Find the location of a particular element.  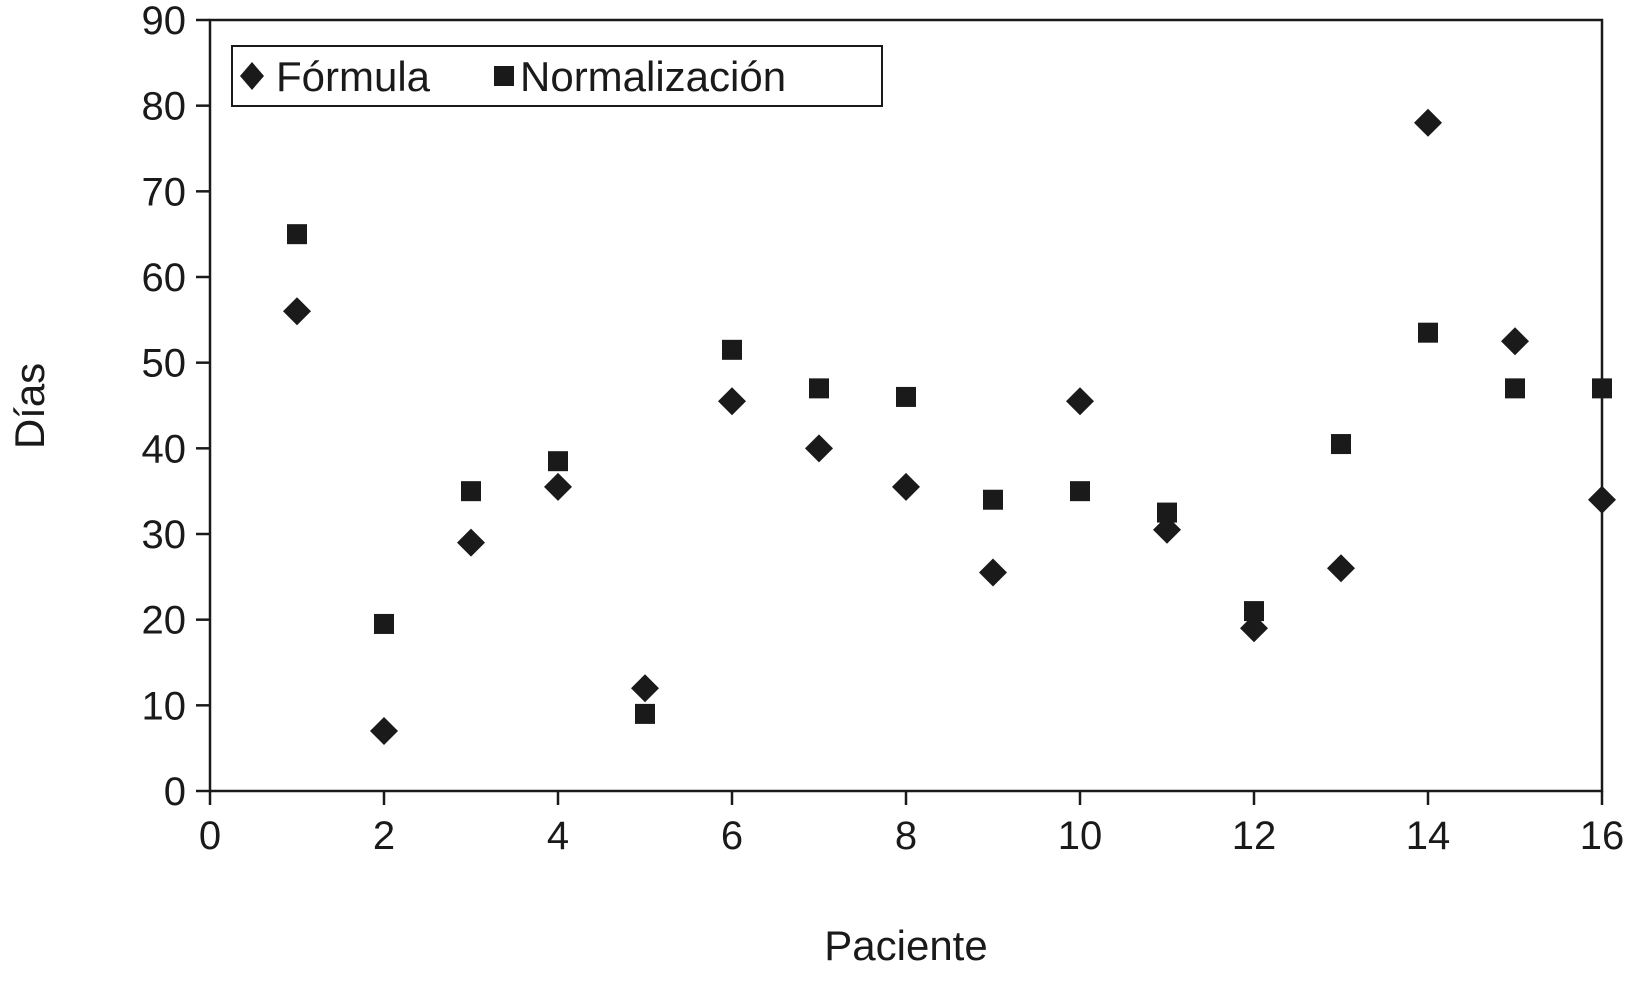

x-axis: 0 2 4 6 8 10 12 14 16 is located at coordinates (911, 824).